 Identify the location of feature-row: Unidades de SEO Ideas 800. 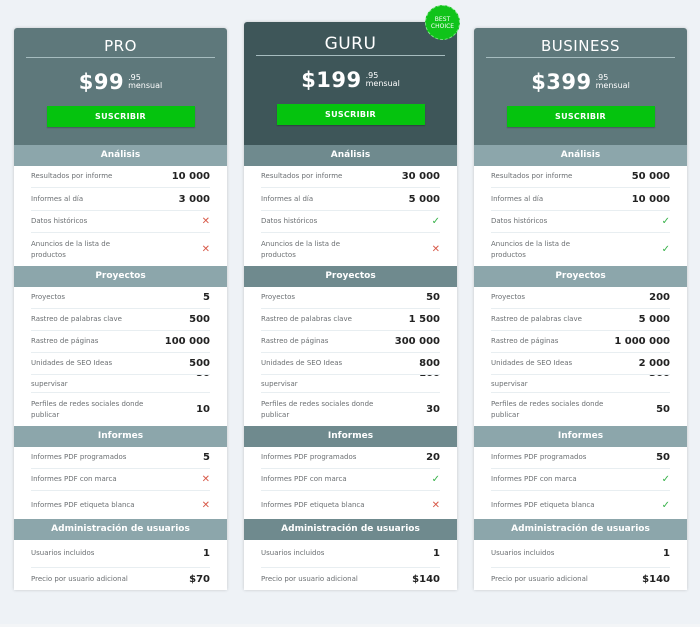
(350, 364).